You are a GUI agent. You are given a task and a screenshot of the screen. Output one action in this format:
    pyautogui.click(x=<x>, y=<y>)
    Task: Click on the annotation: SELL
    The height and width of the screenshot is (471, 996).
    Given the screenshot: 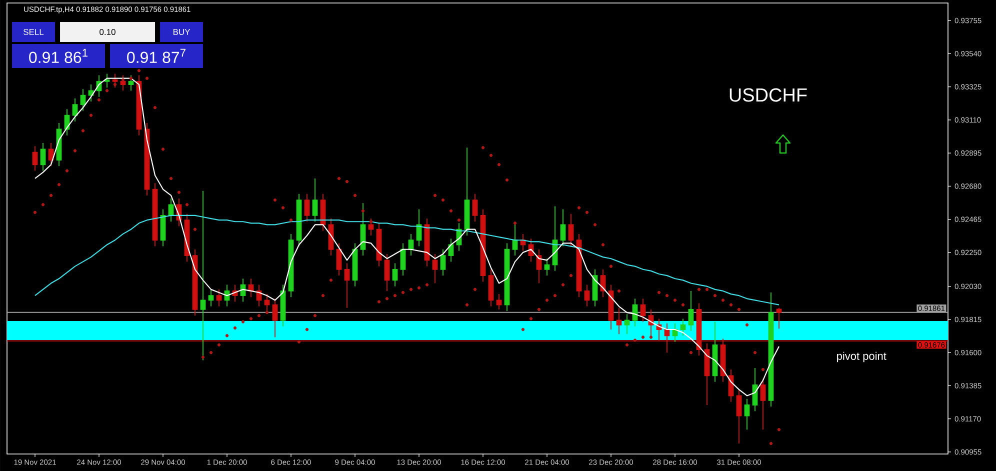 What is the action you would take?
    pyautogui.click(x=34, y=31)
    